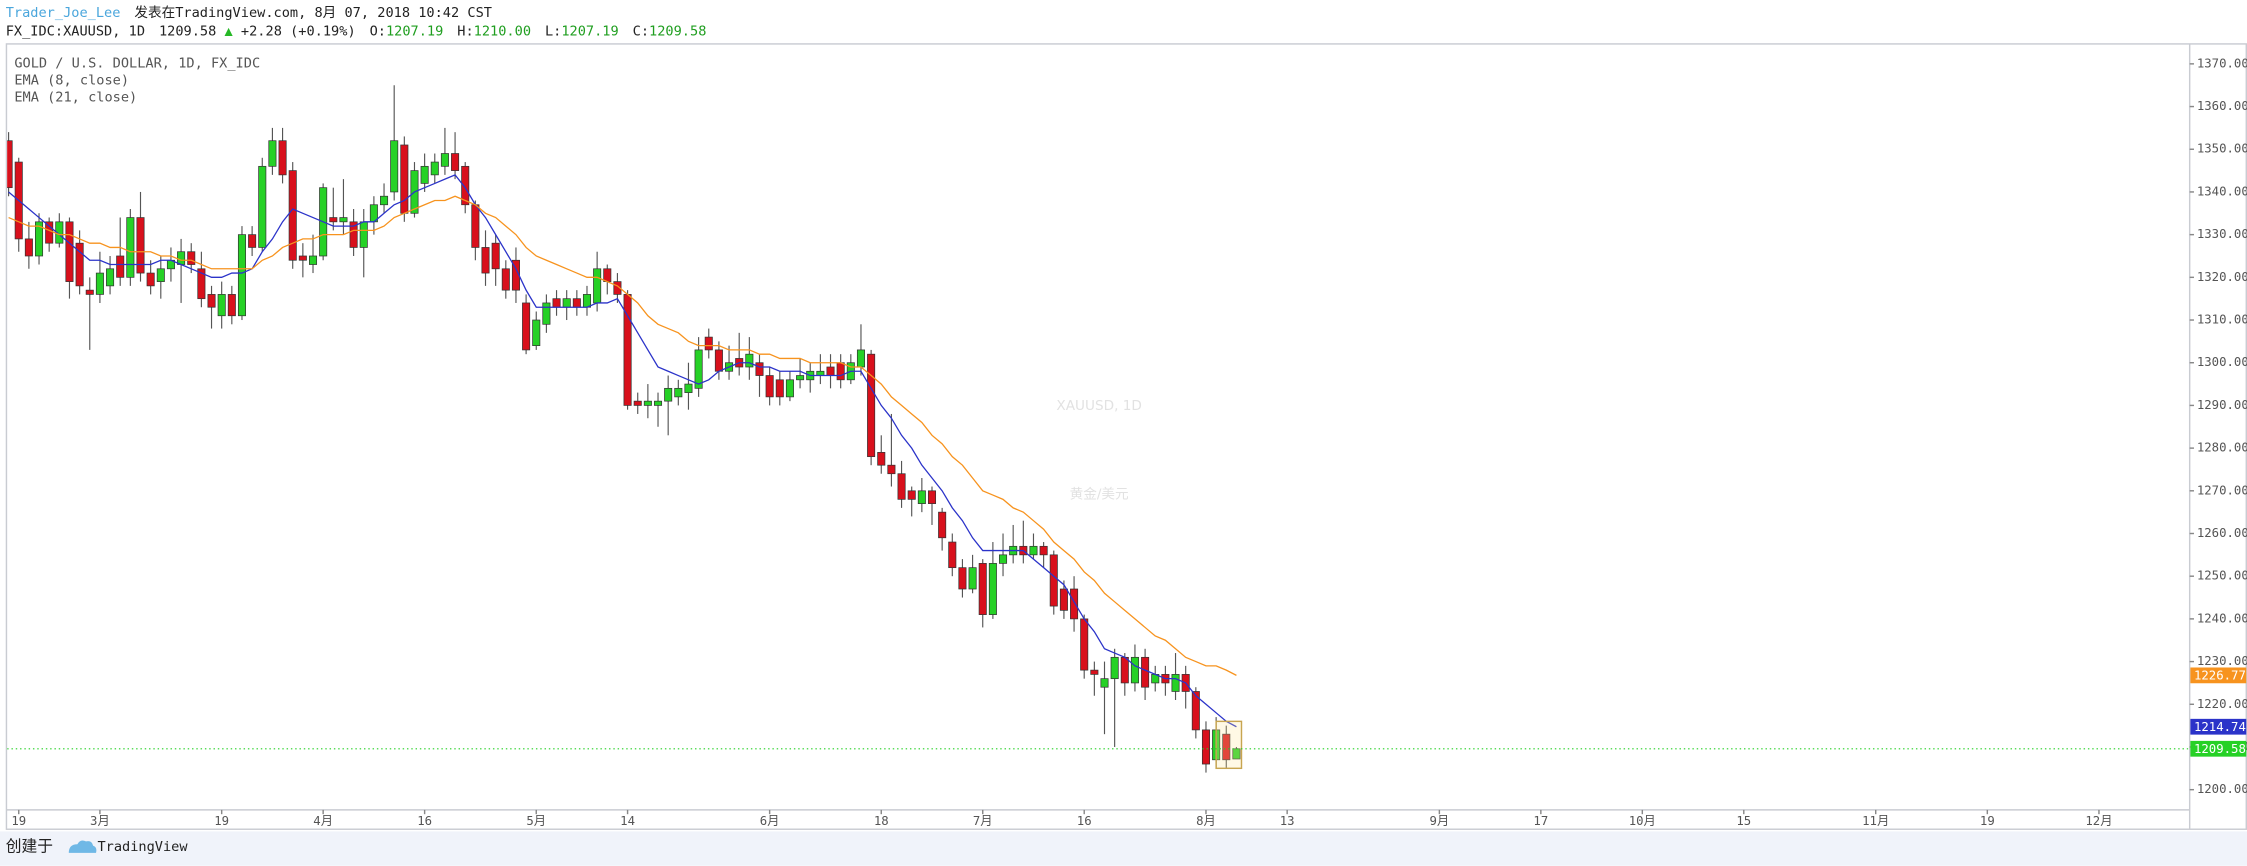 Image resolution: width=2247 pixels, height=866 pixels. I want to click on x-tick-label: 4月, so click(323, 821).